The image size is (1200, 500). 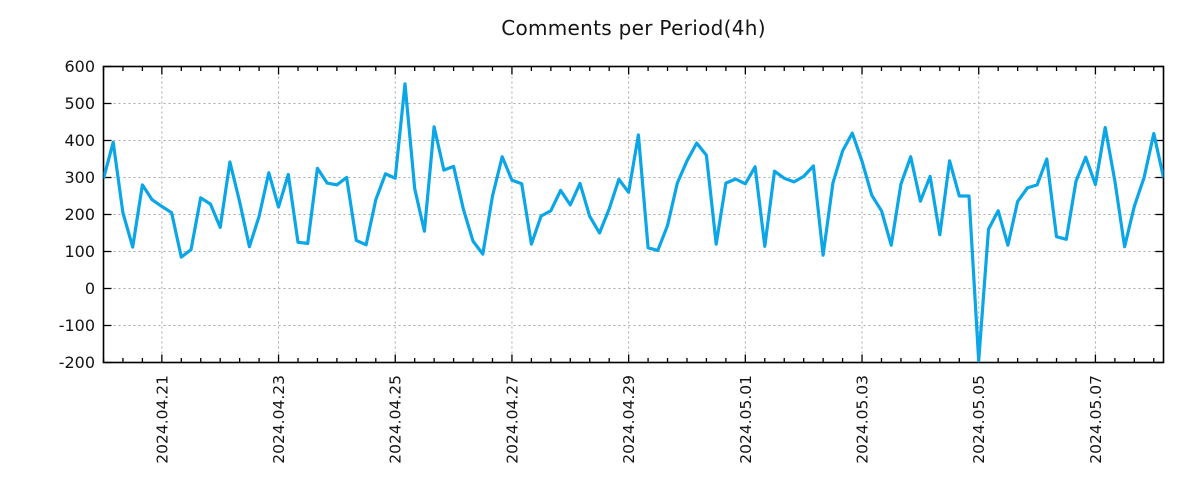 What do you see at coordinates (79, 66) in the screenshot?
I see `y-tick-label: 600` at bounding box center [79, 66].